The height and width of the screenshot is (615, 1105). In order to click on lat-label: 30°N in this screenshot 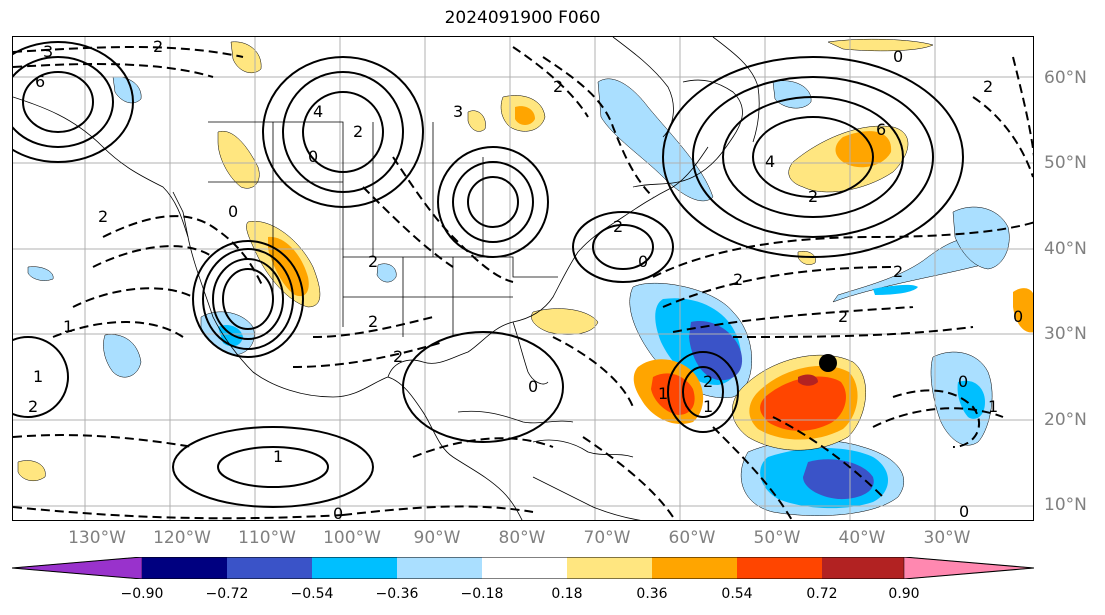, I will do `click(1065, 334)`.